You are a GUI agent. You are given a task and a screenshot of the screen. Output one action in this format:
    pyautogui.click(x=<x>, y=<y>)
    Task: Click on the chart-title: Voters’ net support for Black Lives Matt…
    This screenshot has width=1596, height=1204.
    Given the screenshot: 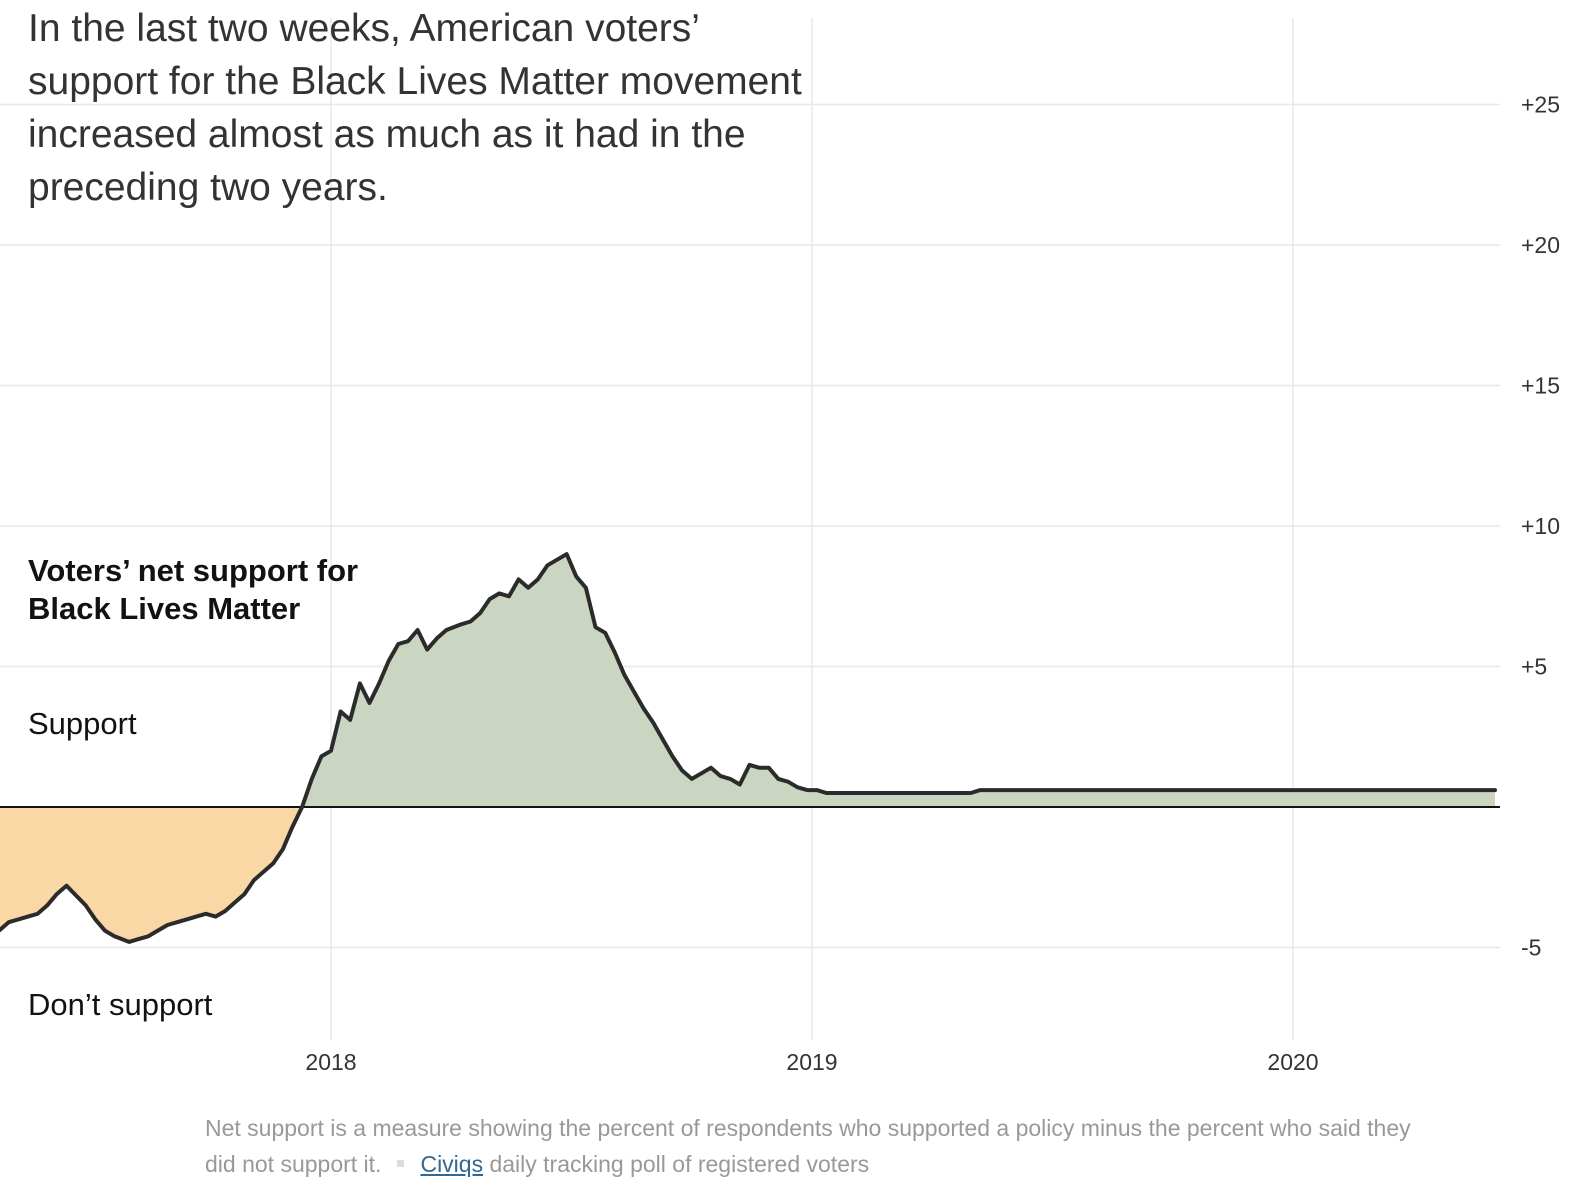 What is the action you would take?
    pyautogui.click(x=193, y=589)
    